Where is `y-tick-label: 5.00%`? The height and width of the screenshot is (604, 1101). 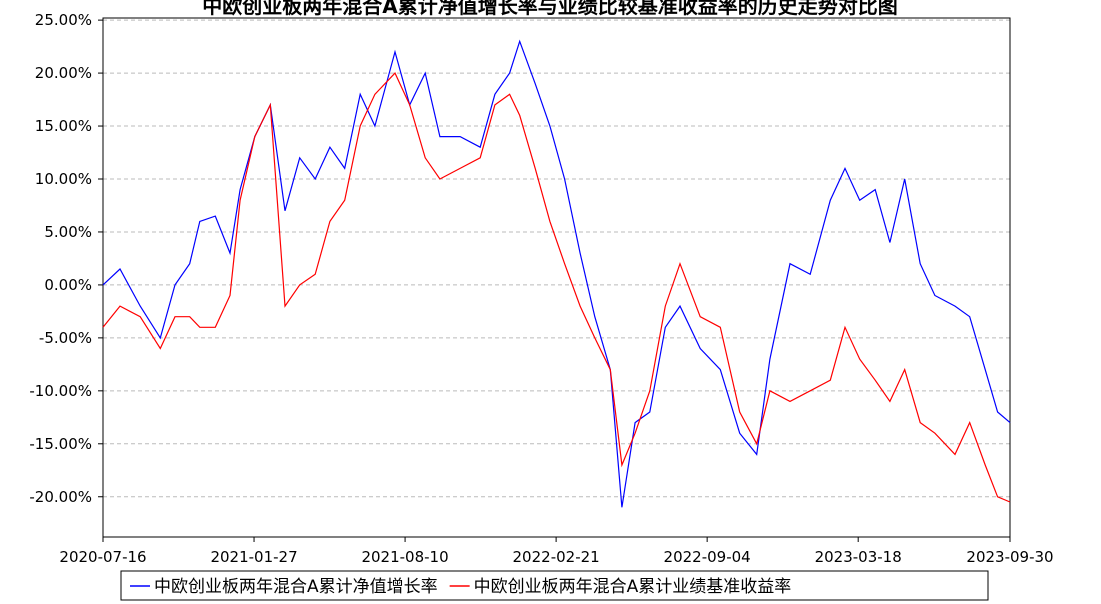
y-tick-label: 5.00% is located at coordinates (68, 232).